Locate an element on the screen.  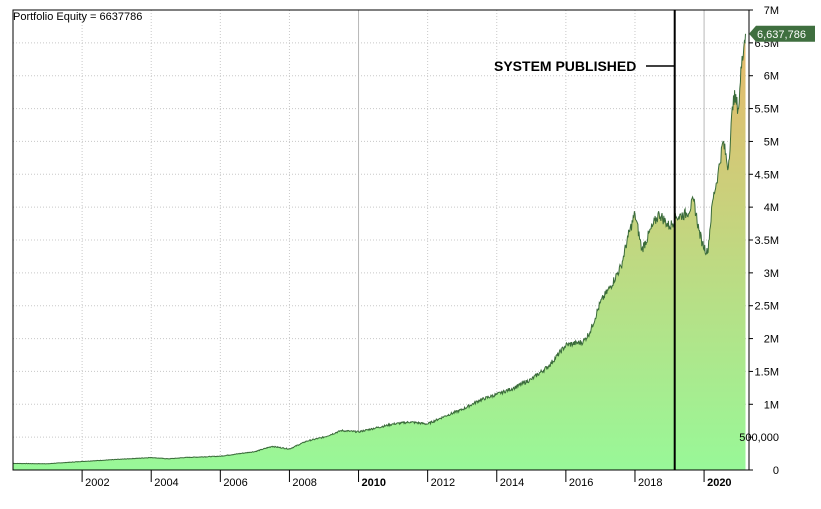
y-tick-label: 0 is located at coordinates (776, 471).